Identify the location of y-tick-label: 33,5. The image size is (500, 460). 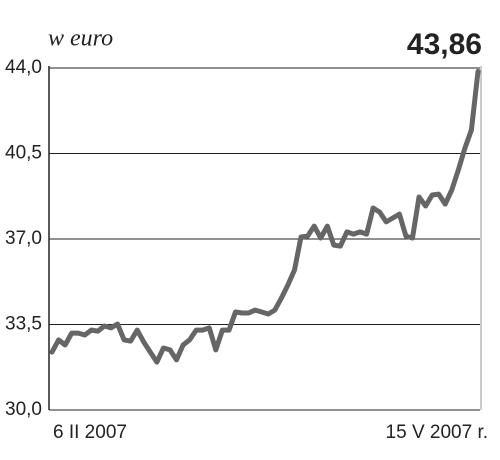
(23, 324).